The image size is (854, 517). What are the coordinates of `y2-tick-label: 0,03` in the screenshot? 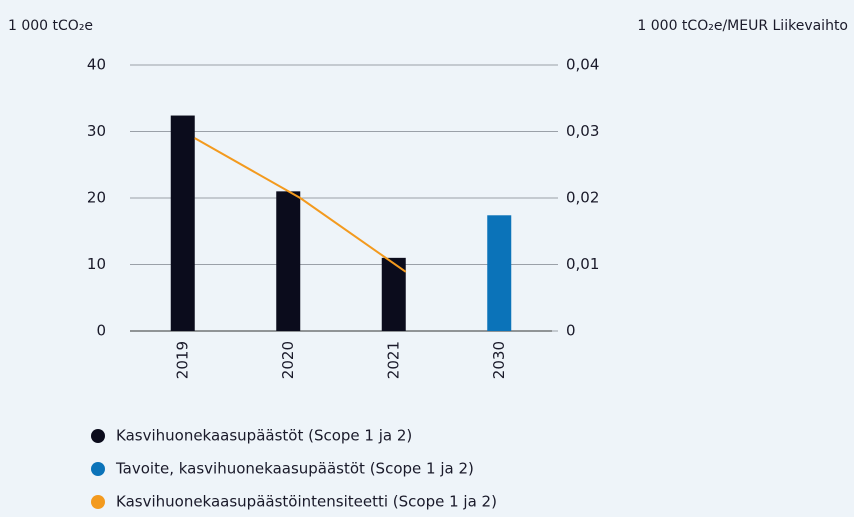 It's located at (582, 131).